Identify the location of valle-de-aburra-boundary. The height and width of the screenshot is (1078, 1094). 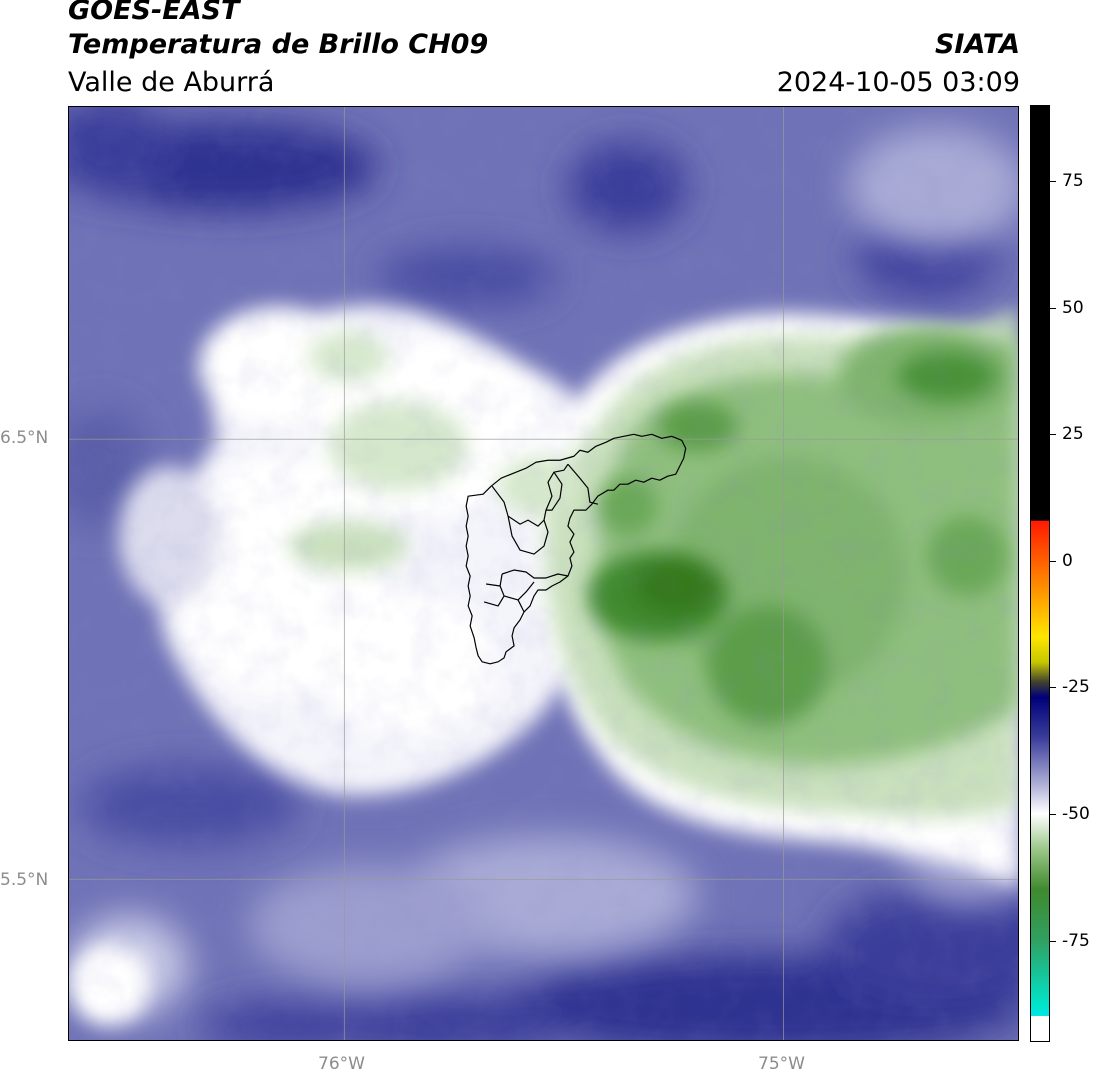
(576, 549).